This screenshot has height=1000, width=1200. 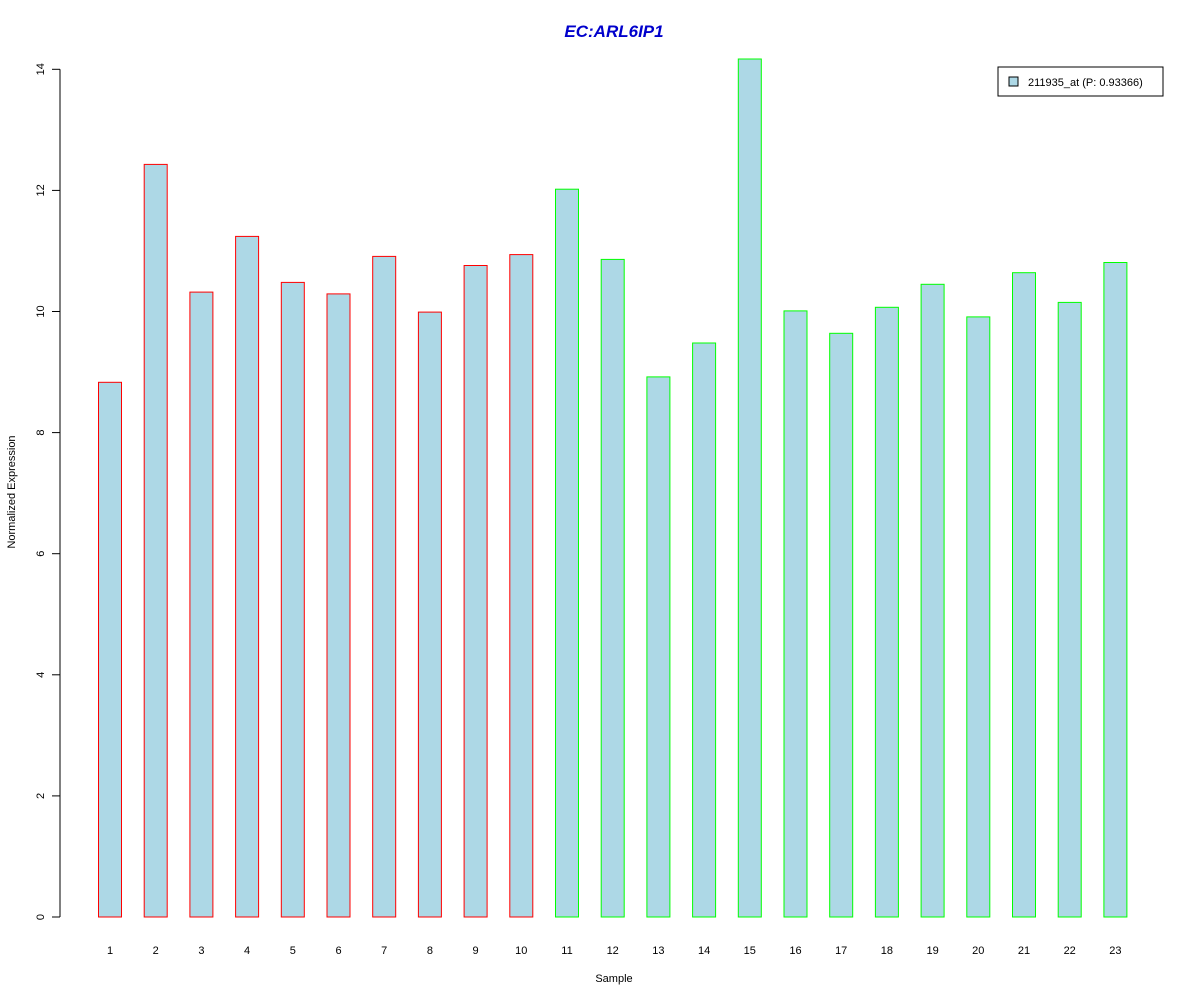 I want to click on x-tick-label: 7, so click(x=384, y=951).